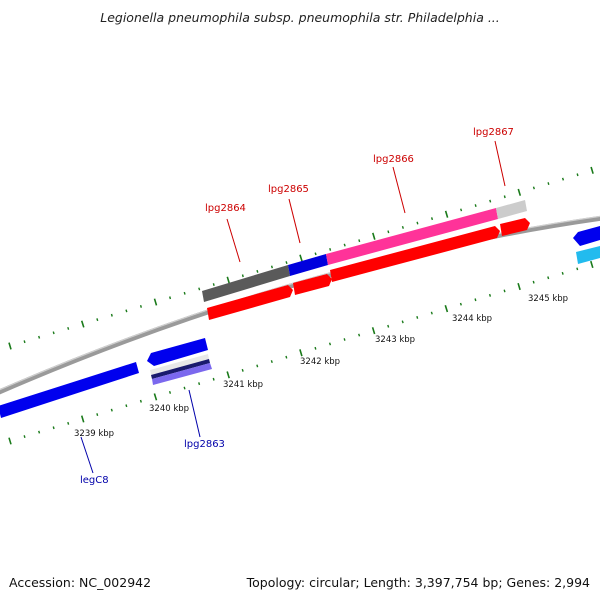  What do you see at coordinates (69, 390) in the screenshot?
I see `gene-legC8-block` at bounding box center [69, 390].